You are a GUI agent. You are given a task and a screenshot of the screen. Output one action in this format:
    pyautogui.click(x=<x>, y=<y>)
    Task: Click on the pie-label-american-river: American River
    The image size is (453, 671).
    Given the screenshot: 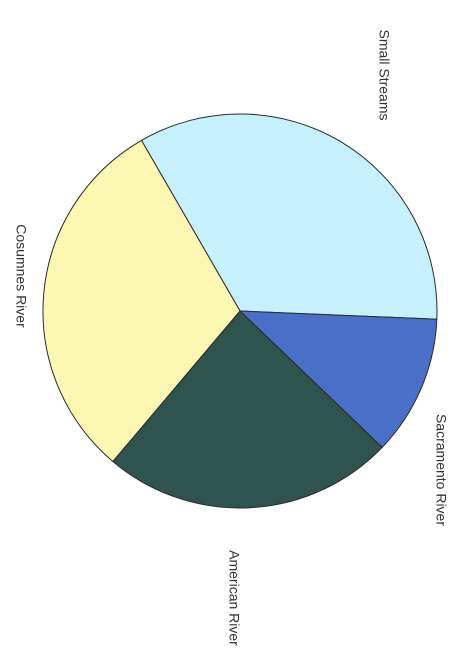 What is the action you would take?
    pyautogui.click(x=234, y=598)
    